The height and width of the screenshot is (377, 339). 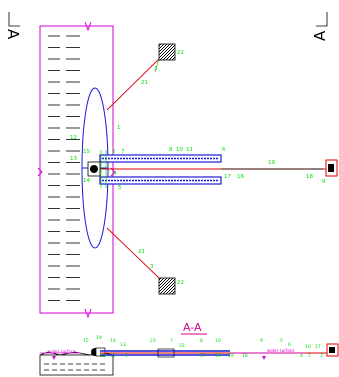 I want to click on section-label: 12, so click(x=113, y=356).